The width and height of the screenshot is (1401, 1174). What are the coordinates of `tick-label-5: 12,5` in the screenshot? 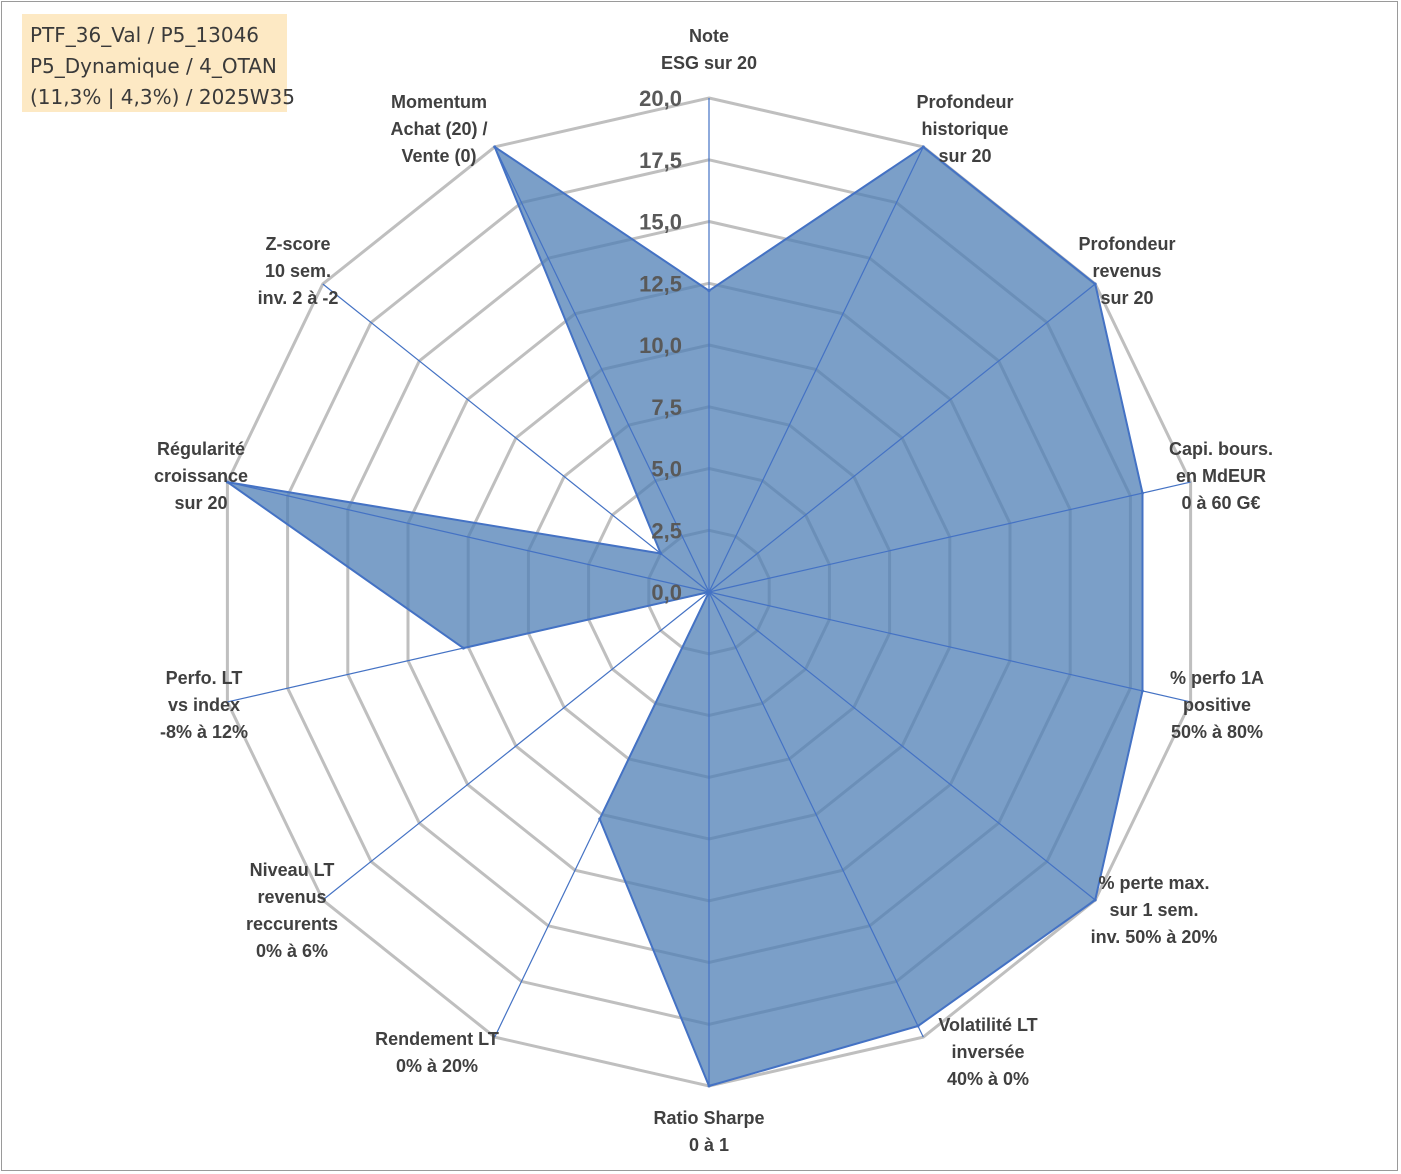 It's located at (660, 283).